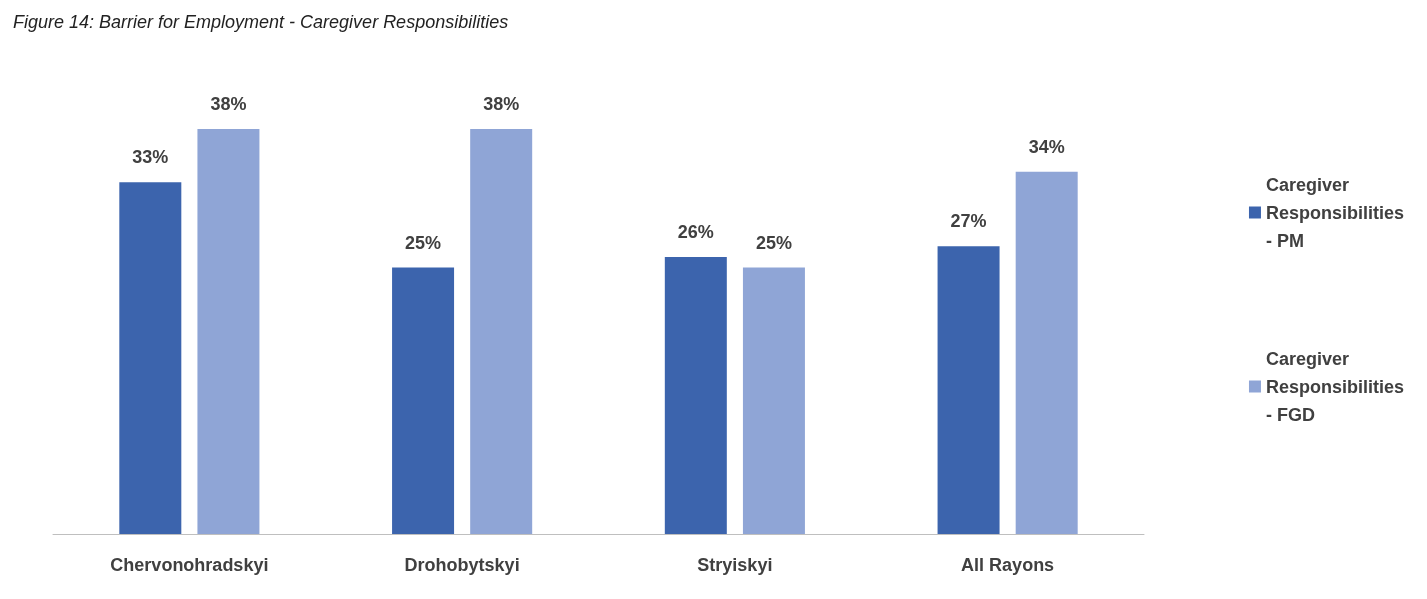  I want to click on data-label: 26%, so click(695, 231).